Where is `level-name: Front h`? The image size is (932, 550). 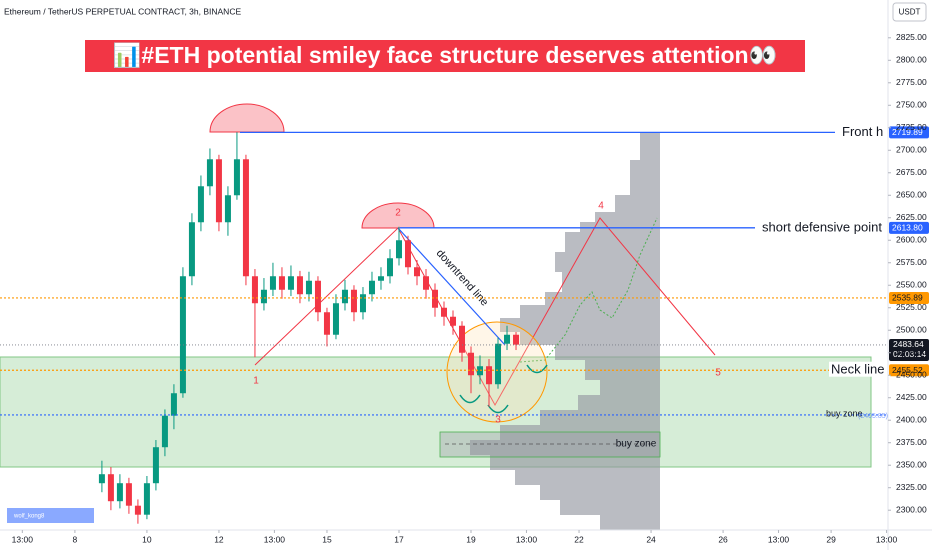 level-name: Front h is located at coordinates (862, 131).